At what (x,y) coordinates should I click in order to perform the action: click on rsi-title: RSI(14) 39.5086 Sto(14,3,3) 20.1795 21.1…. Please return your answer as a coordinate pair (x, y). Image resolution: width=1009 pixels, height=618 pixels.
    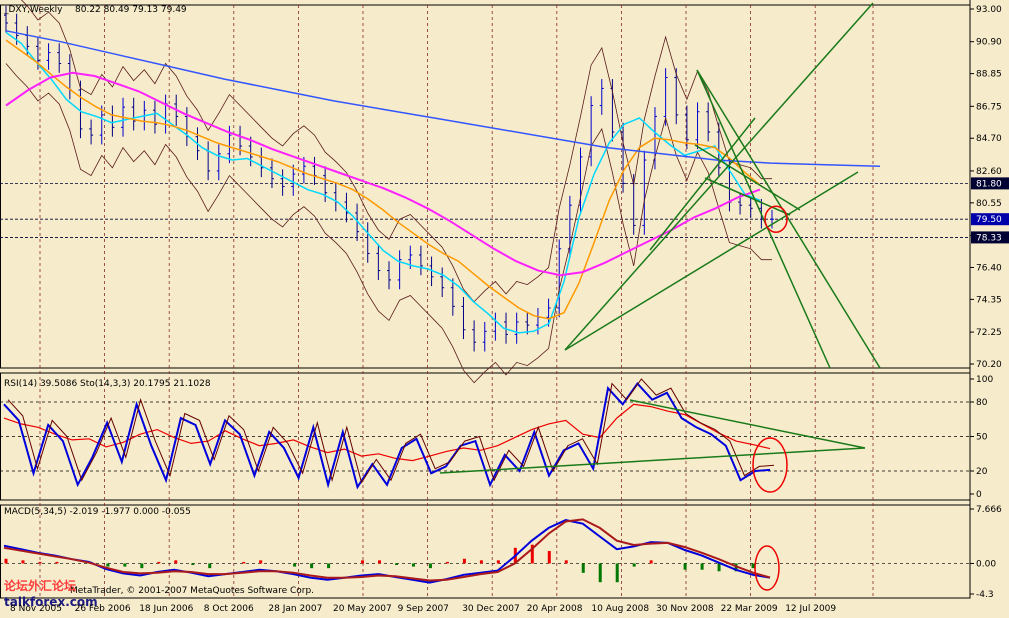
    Looking at the image, I should click on (107, 384).